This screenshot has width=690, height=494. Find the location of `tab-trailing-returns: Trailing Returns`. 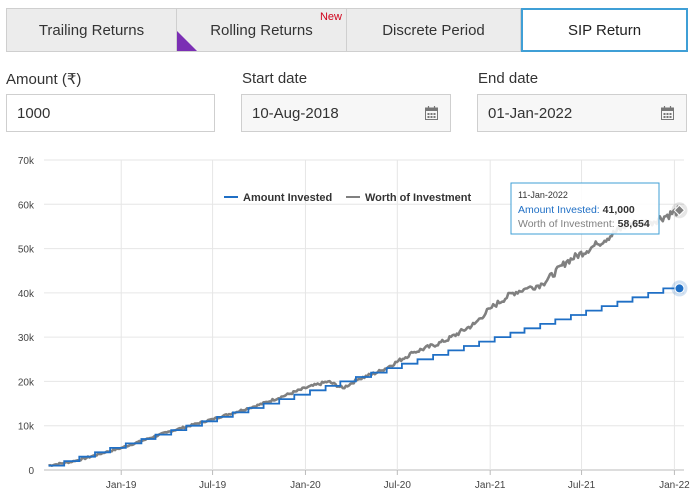

tab-trailing-returns: Trailing Returns is located at coordinates (91, 30).